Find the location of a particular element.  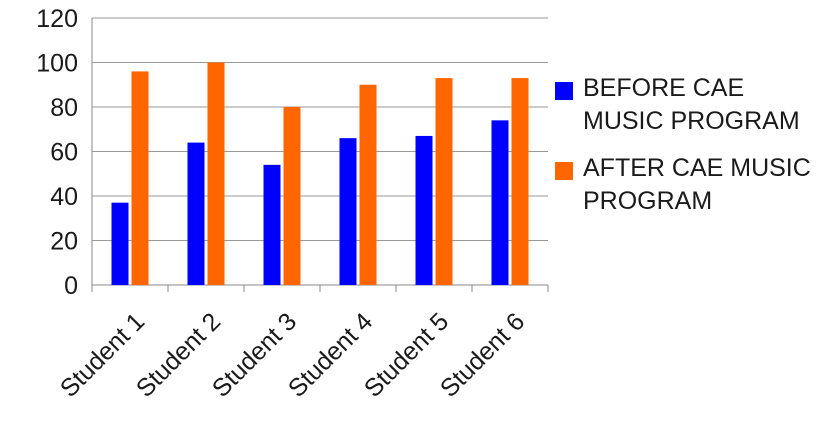

y-tick-label: 80 is located at coordinates (64, 108).